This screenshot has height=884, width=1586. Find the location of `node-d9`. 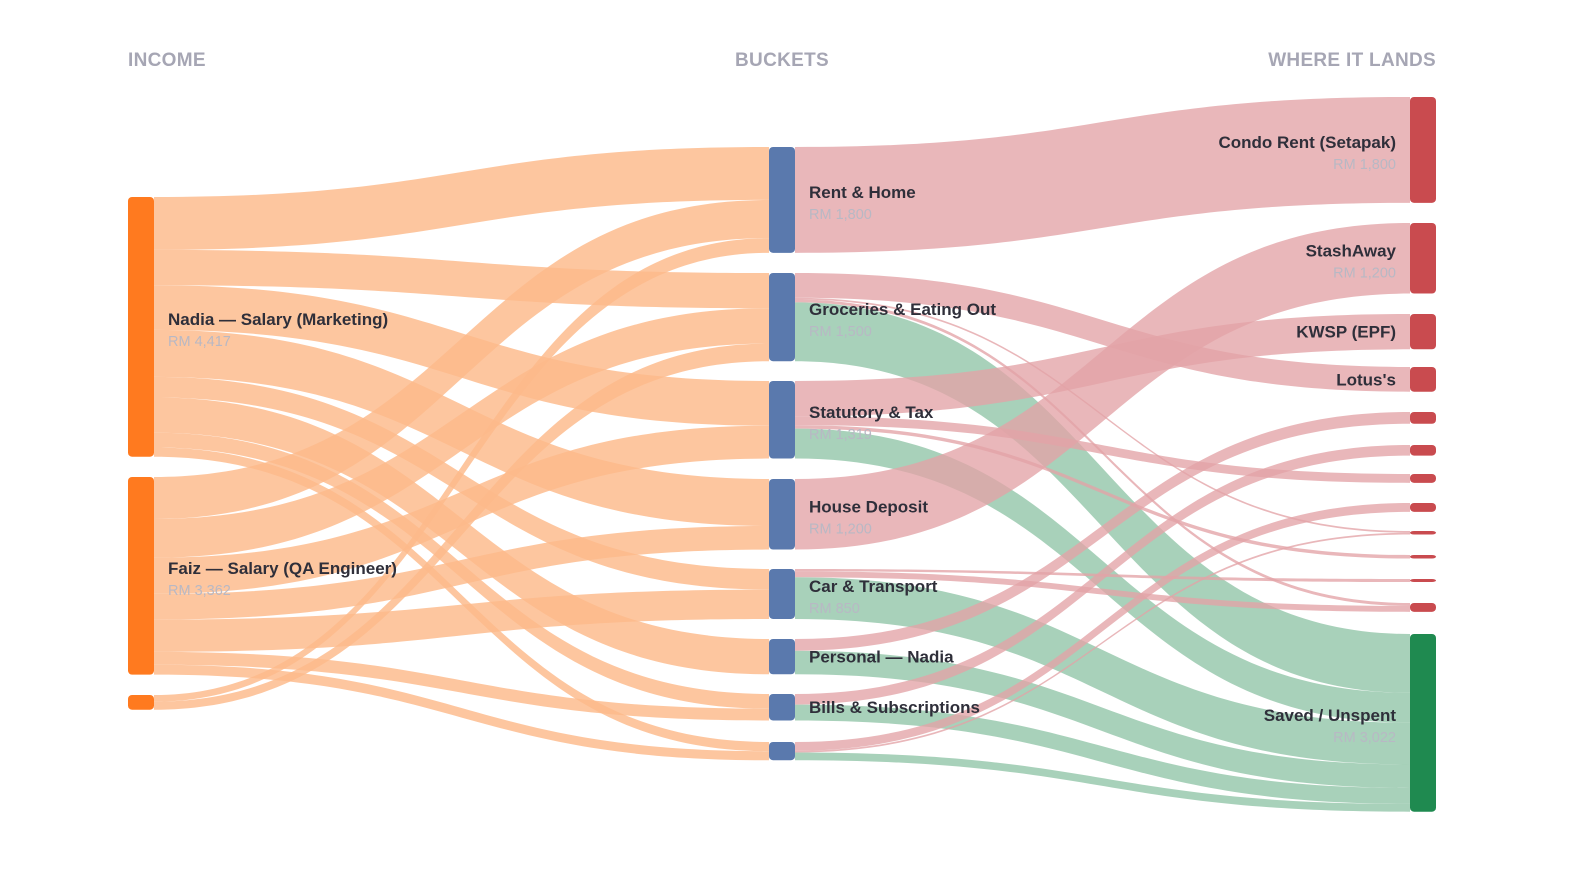

node-d9 is located at coordinates (1423, 533).